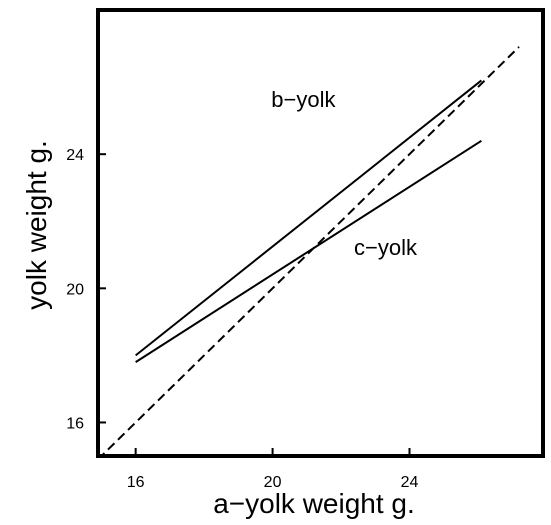  What do you see at coordinates (273, 482) in the screenshot?
I see `x-tick-label: 20` at bounding box center [273, 482].